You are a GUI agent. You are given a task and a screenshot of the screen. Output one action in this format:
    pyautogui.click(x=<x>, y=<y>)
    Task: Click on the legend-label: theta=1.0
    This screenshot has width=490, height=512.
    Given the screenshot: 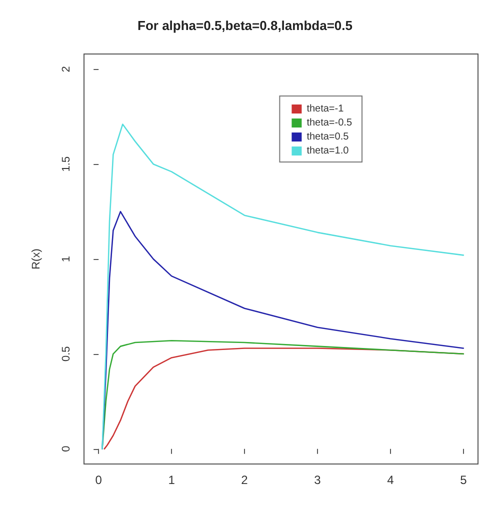 What is the action you would take?
    pyautogui.click(x=328, y=151)
    